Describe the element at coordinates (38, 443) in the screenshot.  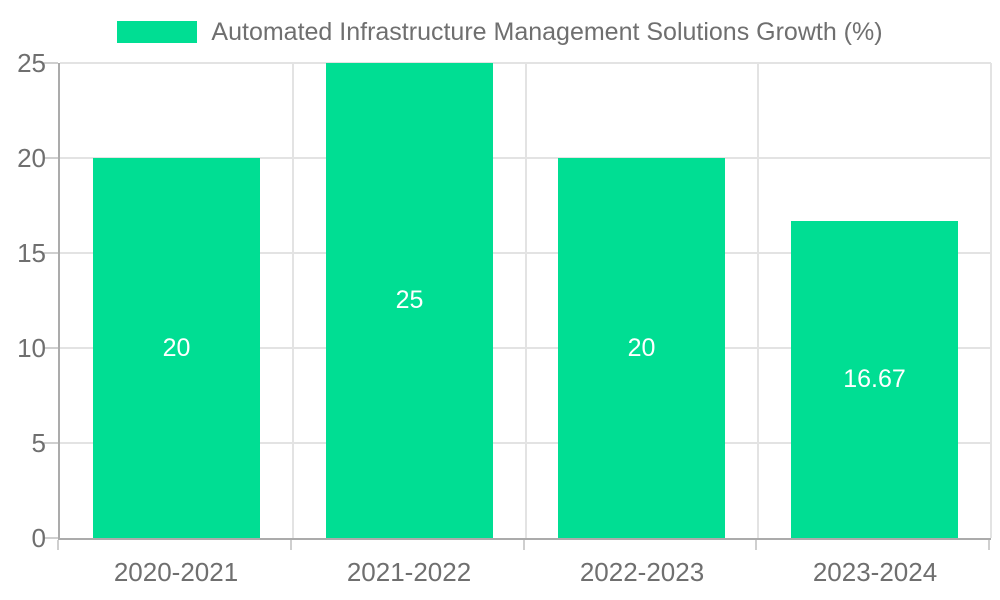
I see `y-axis-label: 5` at that location.